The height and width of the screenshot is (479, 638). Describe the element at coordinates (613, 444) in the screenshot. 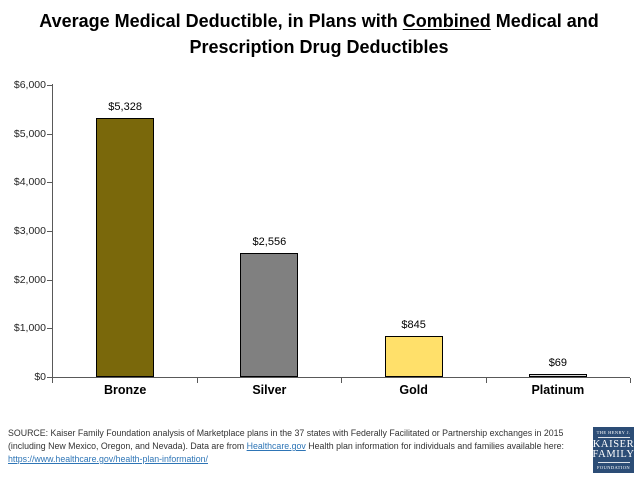

I see `kff-logo-line2: KAISER` at that location.